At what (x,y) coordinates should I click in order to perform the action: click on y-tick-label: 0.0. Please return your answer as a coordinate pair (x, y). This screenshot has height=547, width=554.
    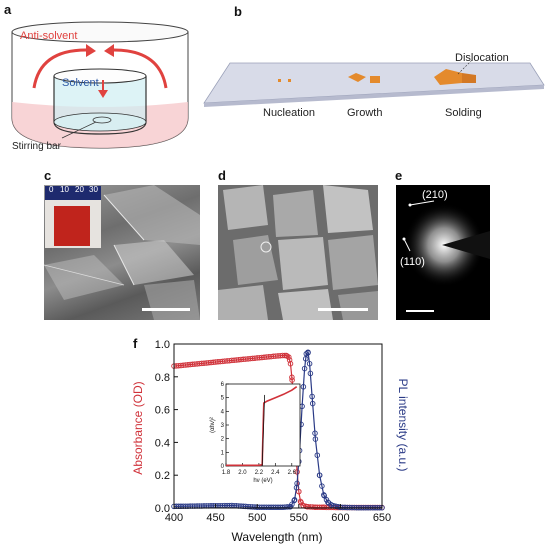
    Looking at the image, I should click on (162, 509).